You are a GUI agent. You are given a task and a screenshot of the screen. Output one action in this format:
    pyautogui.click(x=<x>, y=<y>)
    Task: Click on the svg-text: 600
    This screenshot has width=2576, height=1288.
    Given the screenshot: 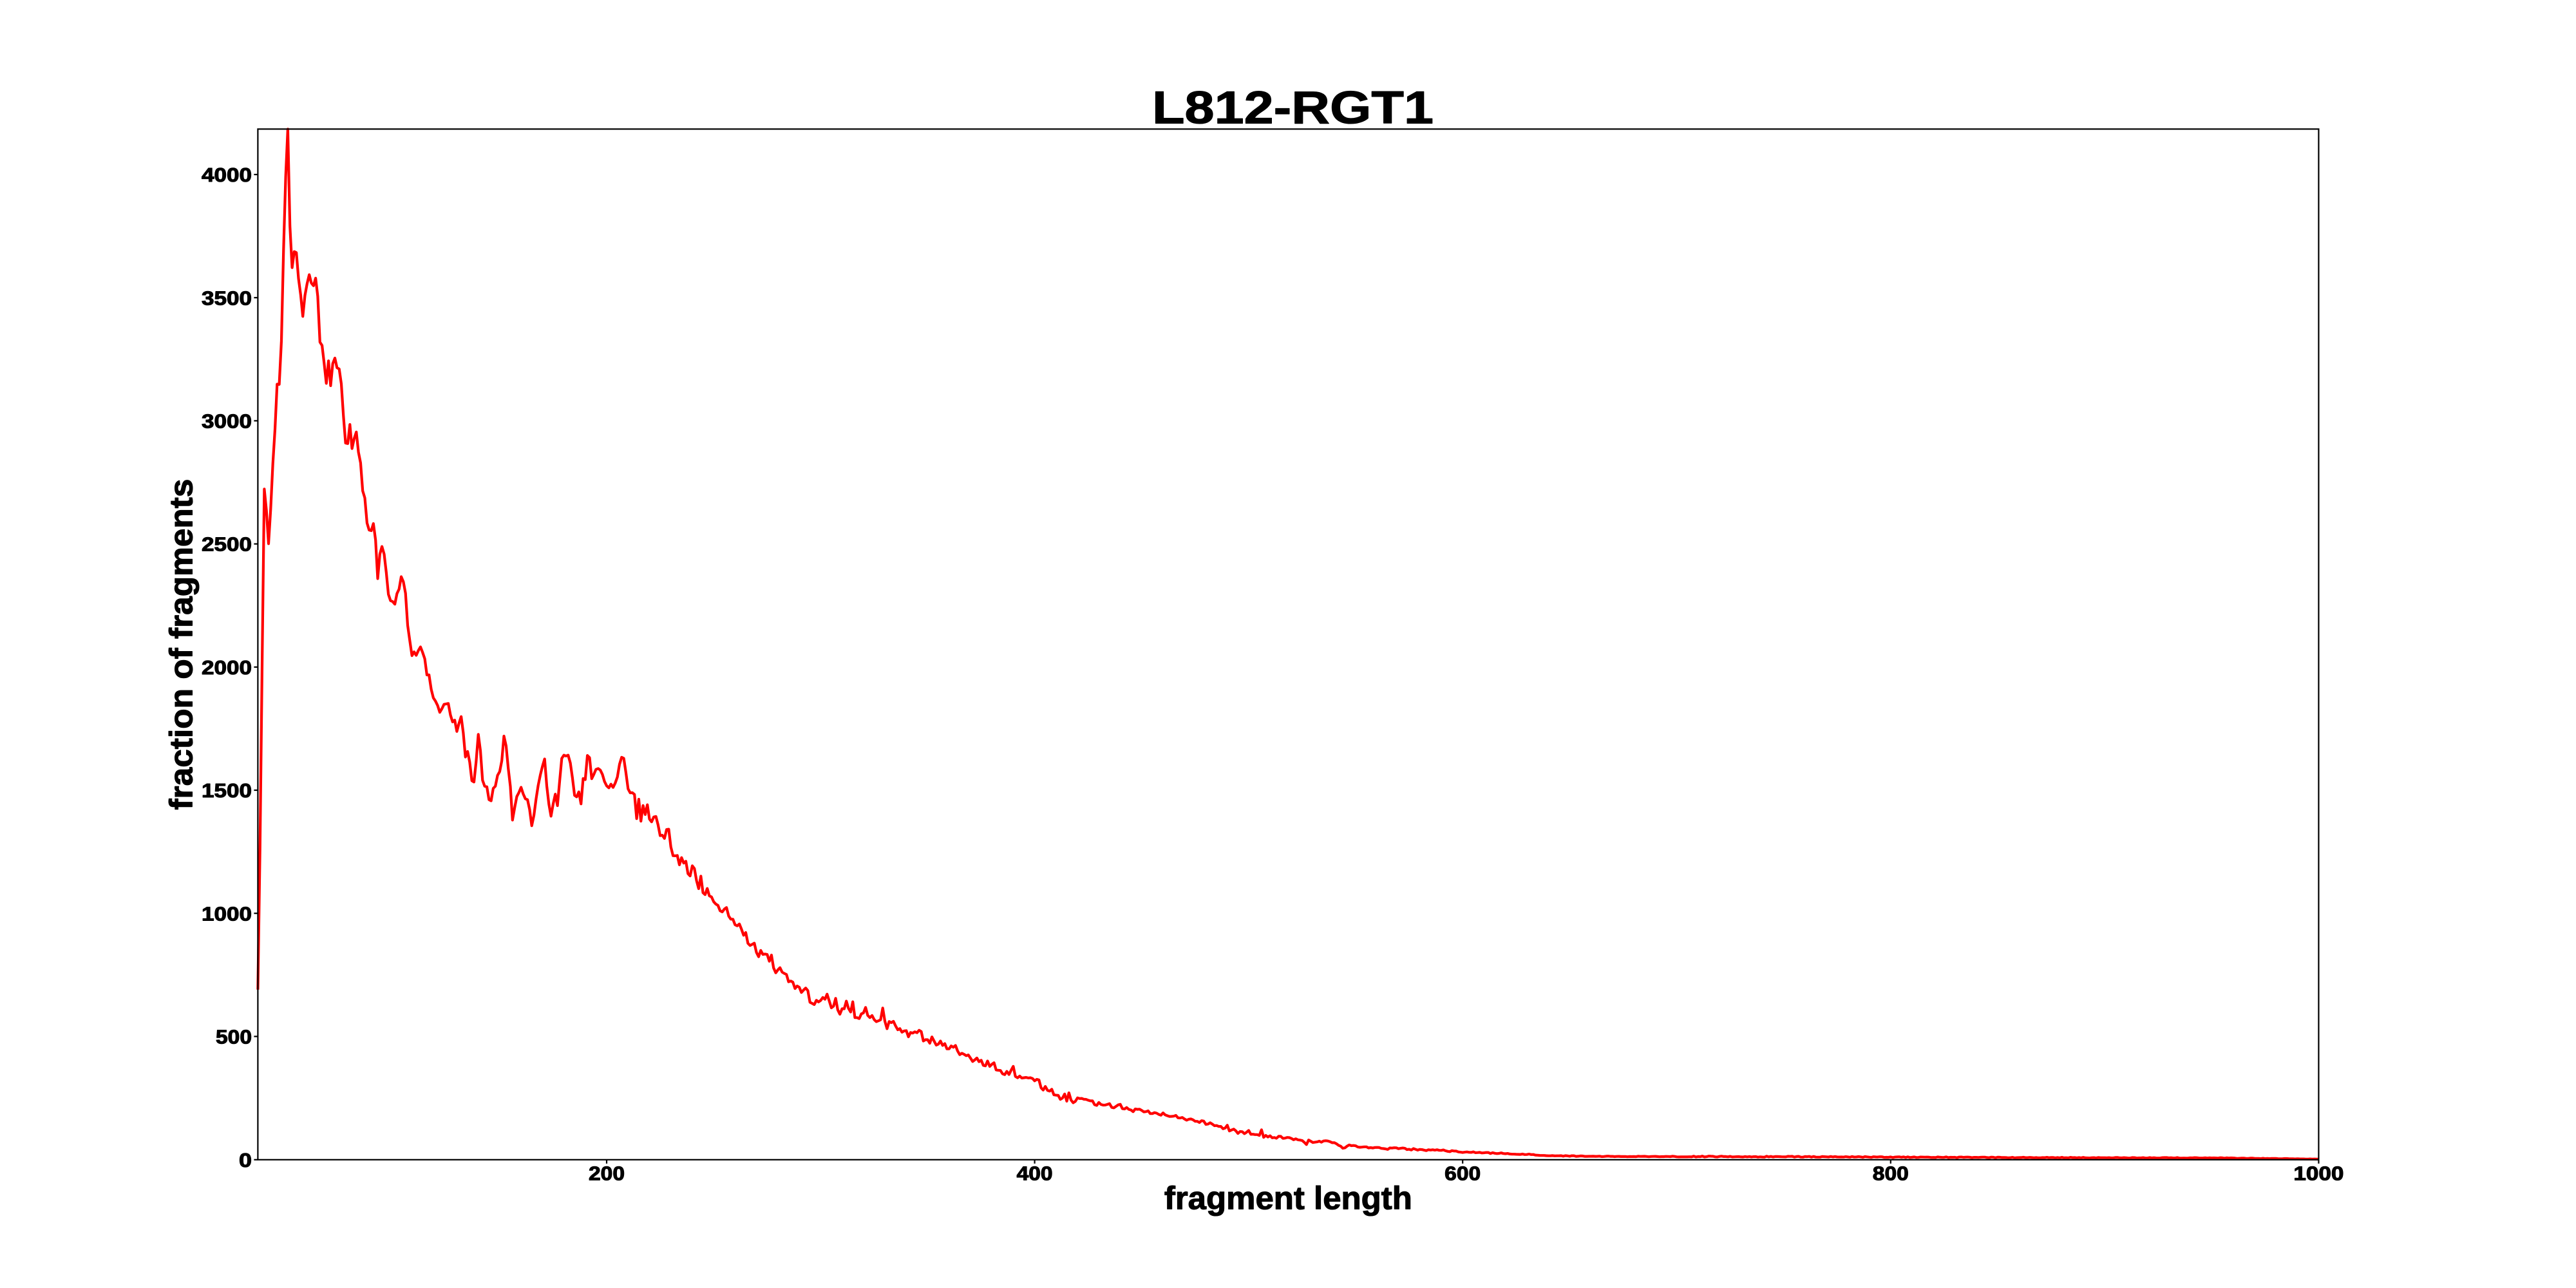 What is the action you would take?
    pyautogui.click(x=1463, y=1173)
    